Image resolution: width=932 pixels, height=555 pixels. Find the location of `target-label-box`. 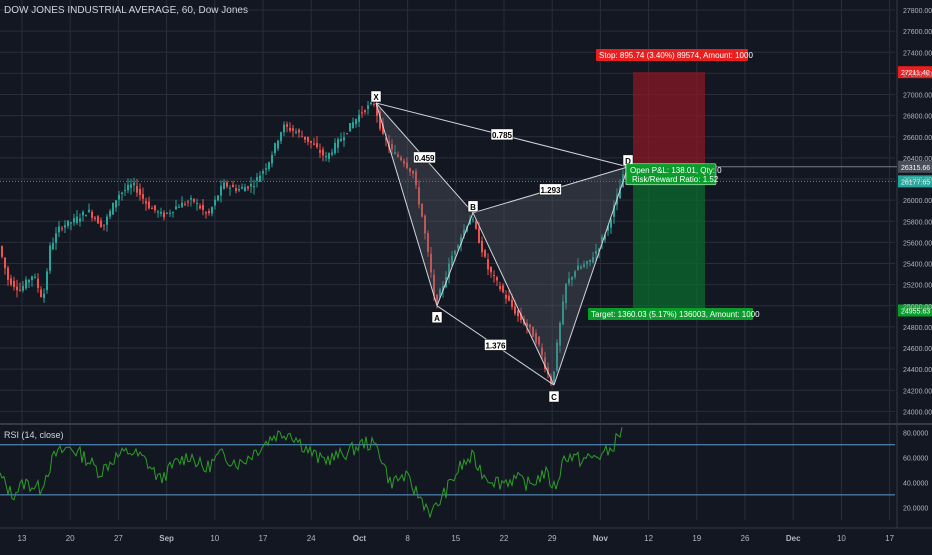

target-label-box is located at coordinates (670, 314).